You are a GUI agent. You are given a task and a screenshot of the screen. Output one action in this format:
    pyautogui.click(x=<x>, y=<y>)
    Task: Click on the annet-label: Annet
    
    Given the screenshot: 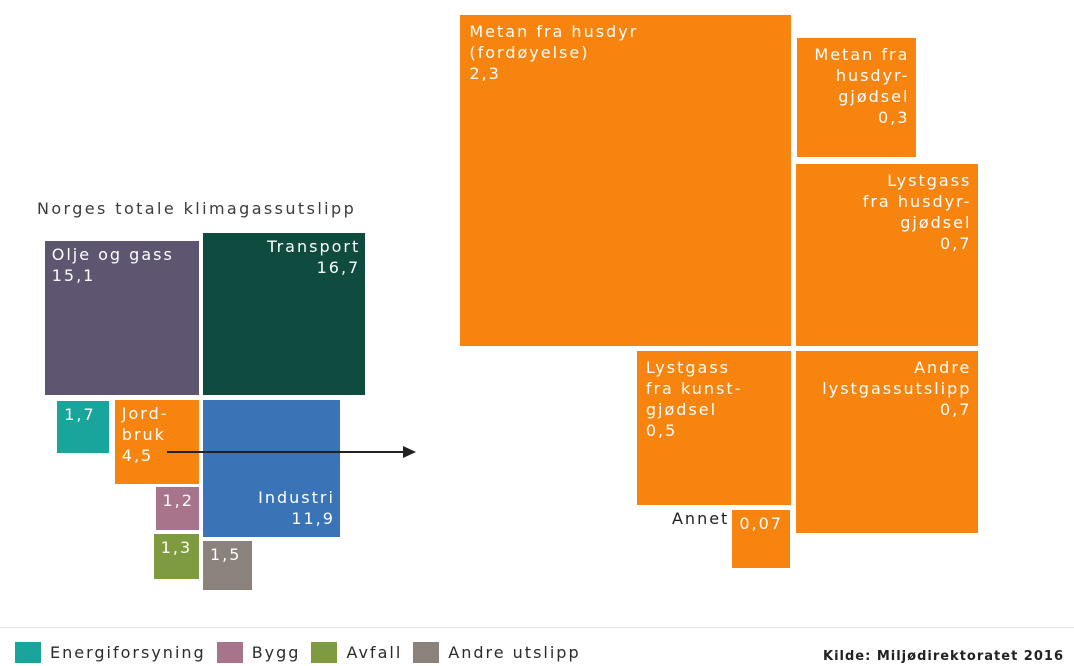 What is the action you would take?
    pyautogui.click(x=700, y=518)
    